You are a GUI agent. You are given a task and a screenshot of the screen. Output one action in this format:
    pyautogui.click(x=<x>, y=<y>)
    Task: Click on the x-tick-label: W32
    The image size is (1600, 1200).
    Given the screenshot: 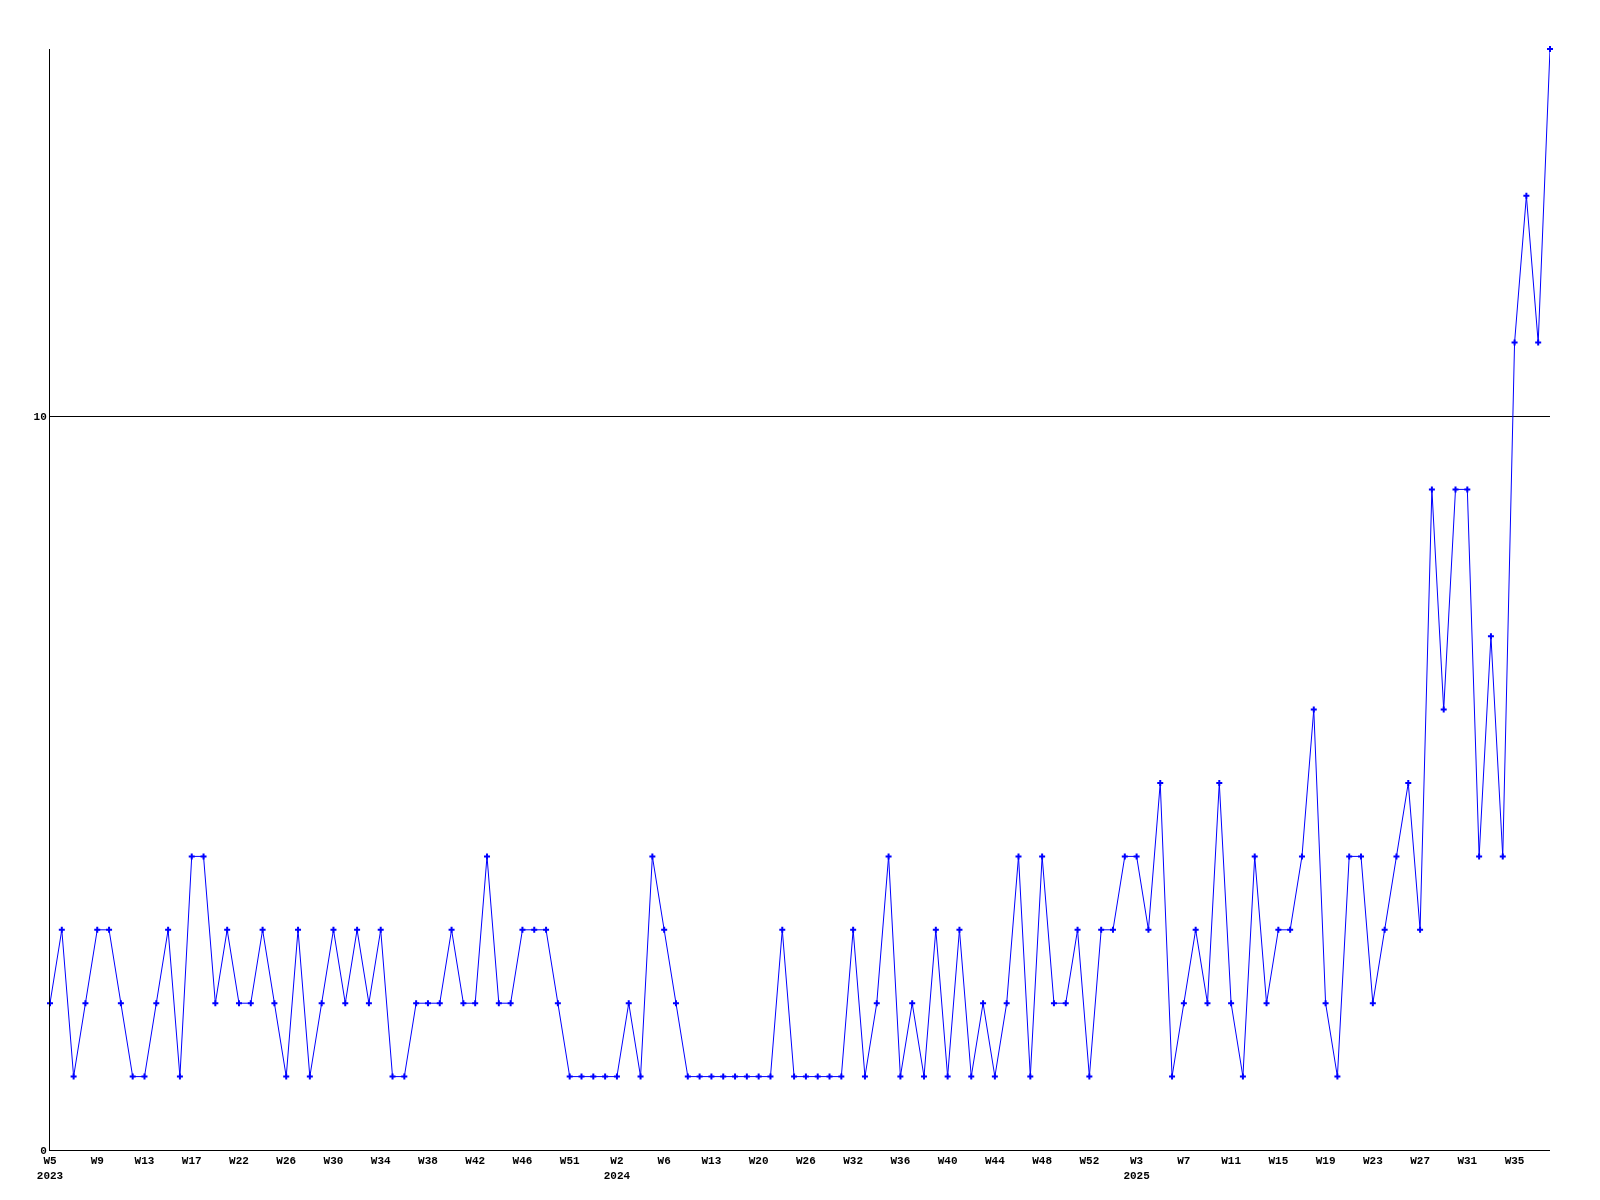 What is the action you would take?
    pyautogui.click(x=853, y=1161)
    